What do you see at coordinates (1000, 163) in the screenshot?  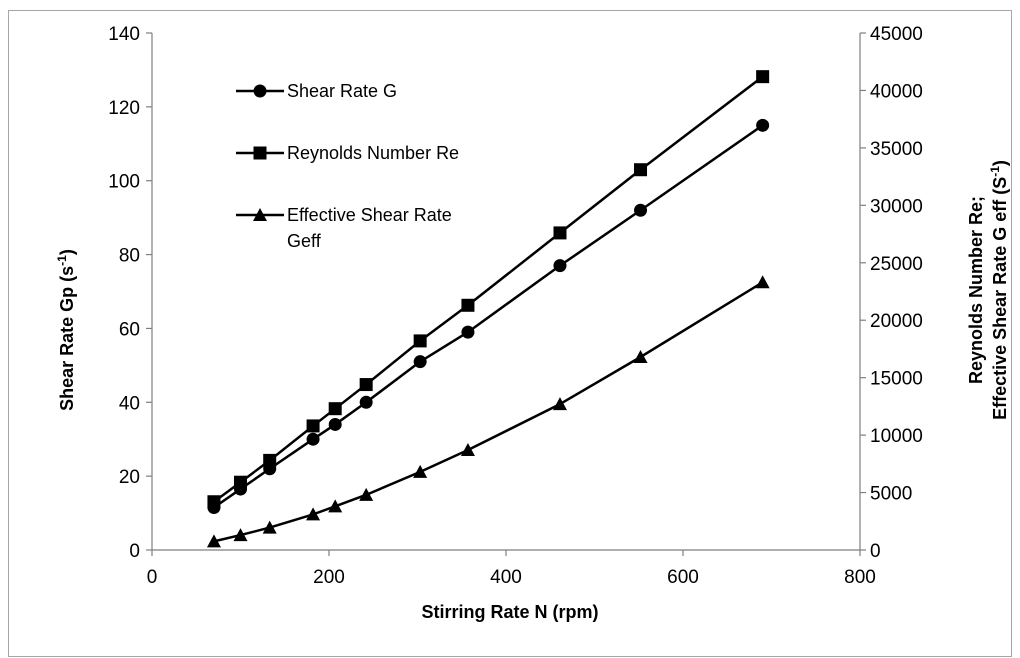 I see `y2-axis-title-line2-tail: )` at bounding box center [1000, 163].